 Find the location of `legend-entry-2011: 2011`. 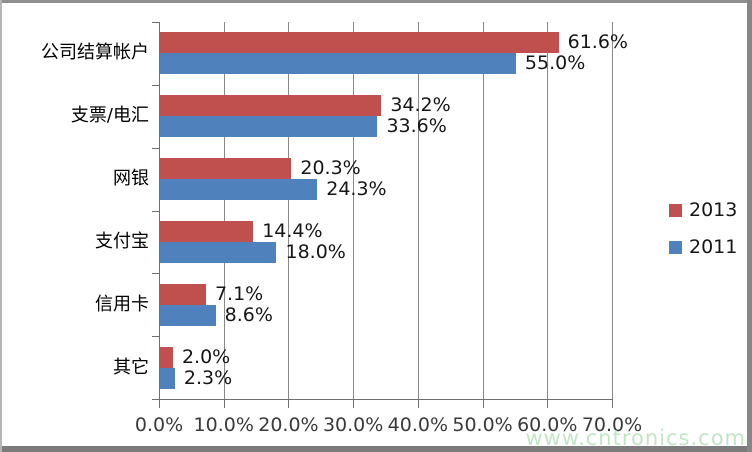

legend-entry-2011: 2011 is located at coordinates (703, 247).